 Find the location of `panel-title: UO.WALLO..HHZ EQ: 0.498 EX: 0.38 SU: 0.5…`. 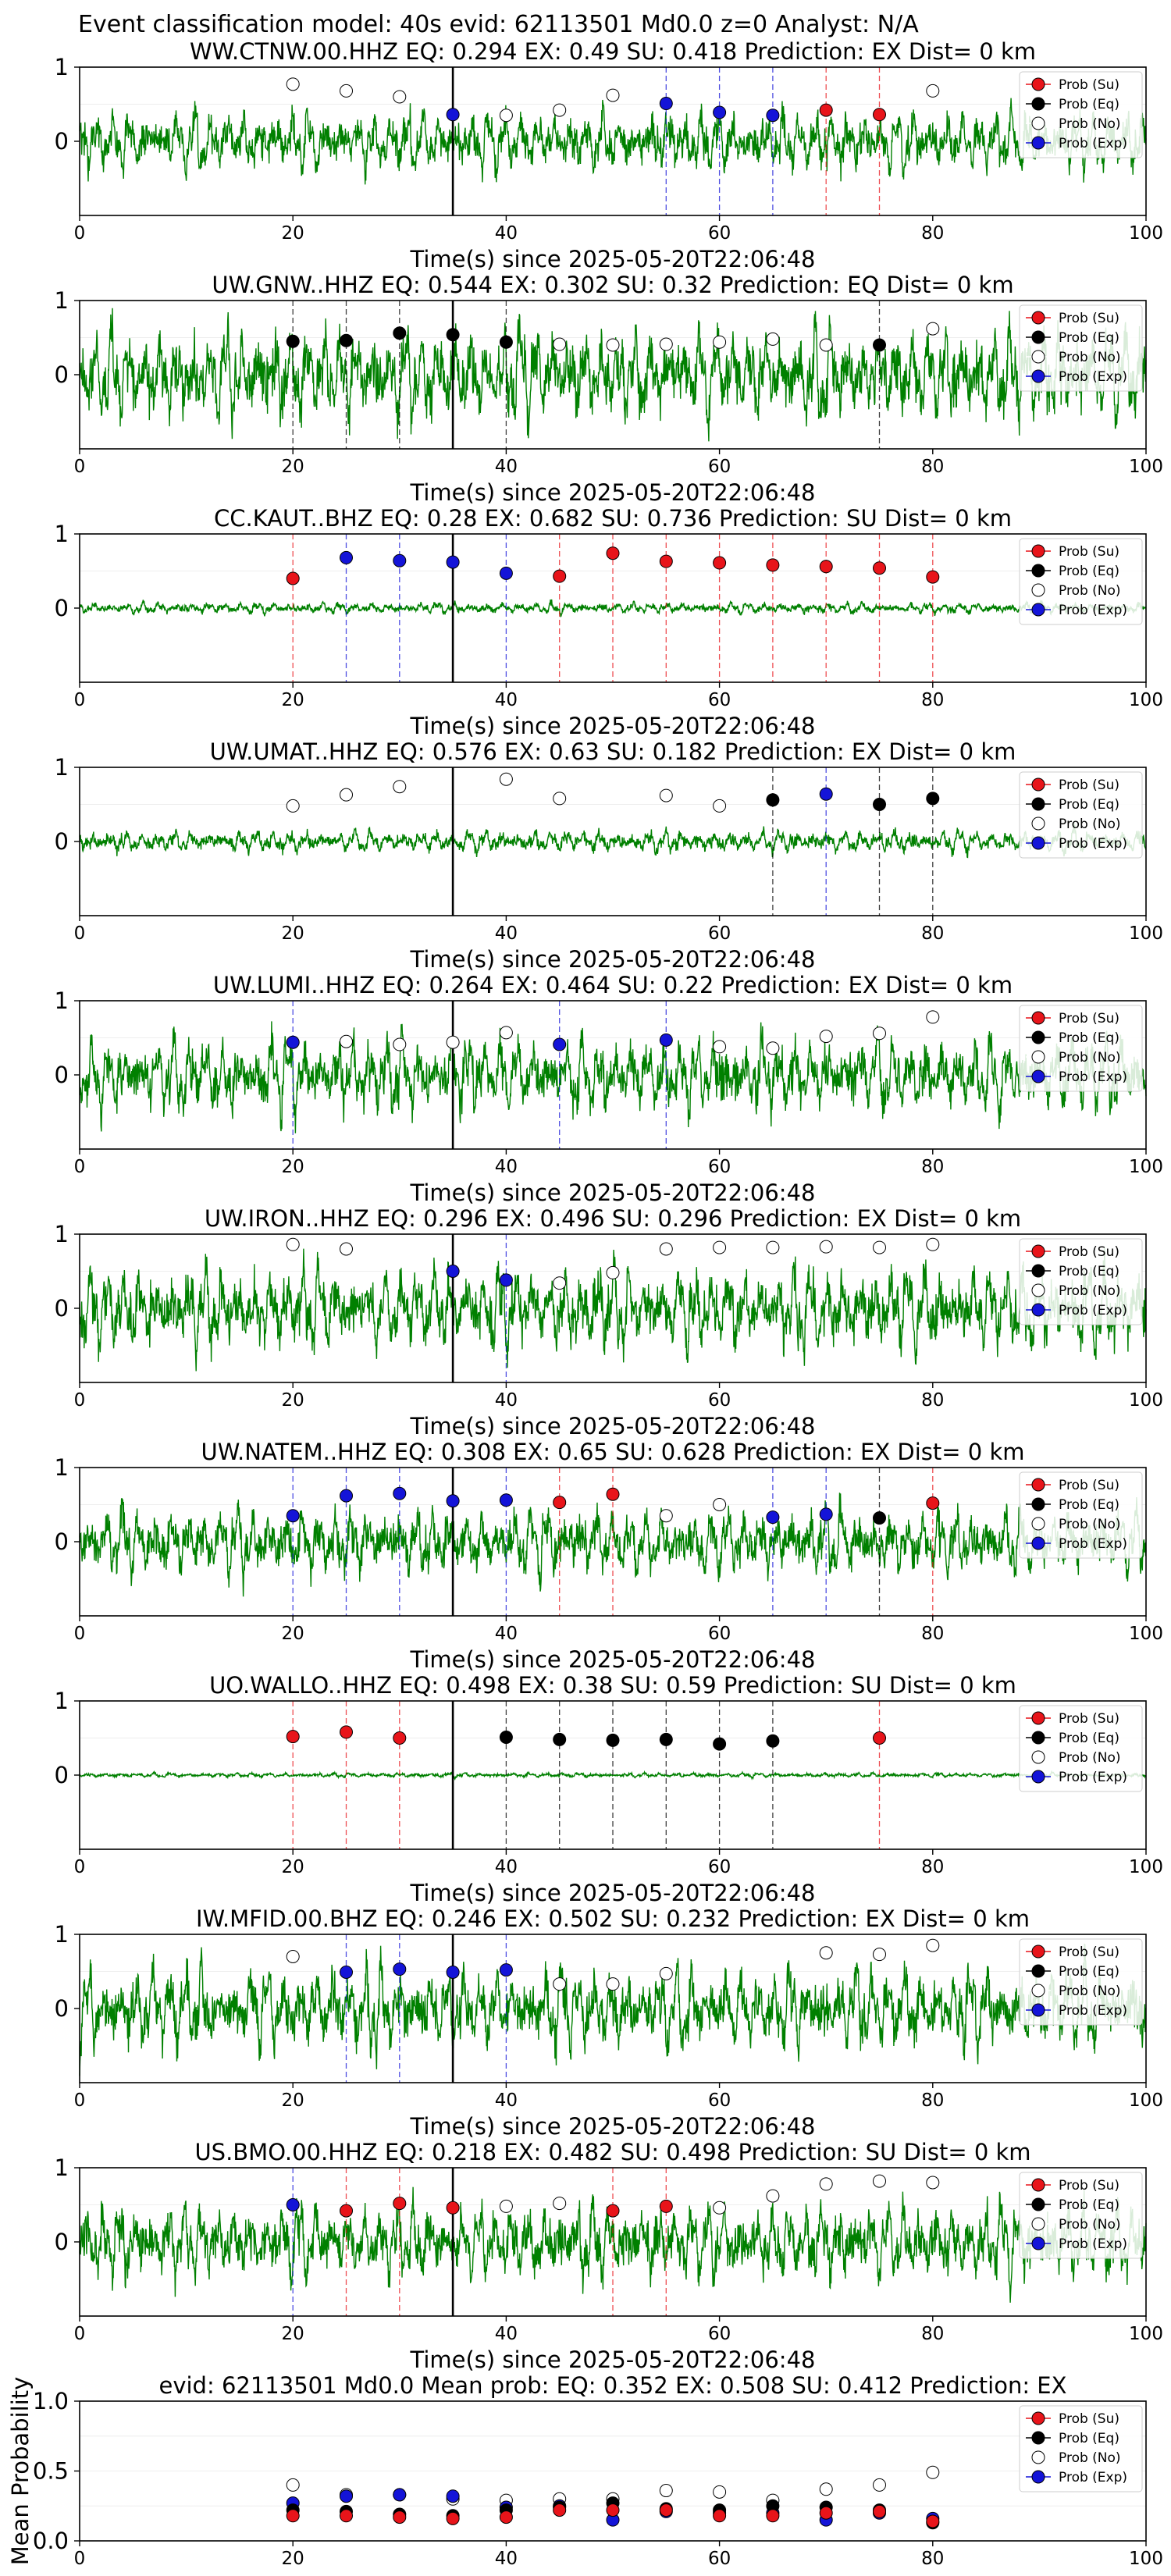

panel-title: UO.WALLO..HHZ EQ: 0.498 EX: 0.38 SU: 0.5… is located at coordinates (612, 1685).